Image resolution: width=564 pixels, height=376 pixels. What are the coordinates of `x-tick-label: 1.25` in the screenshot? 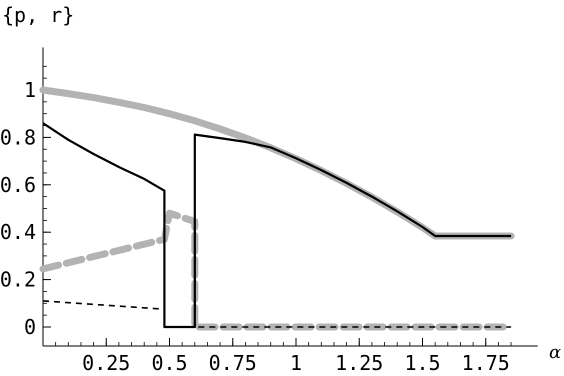 It's located at (359, 363).